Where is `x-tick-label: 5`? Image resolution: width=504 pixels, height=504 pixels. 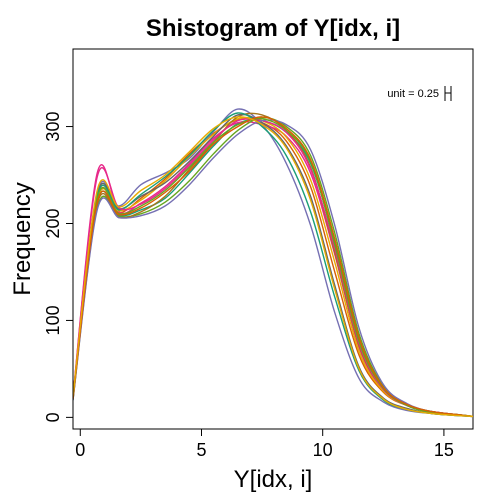 x-tick-label: 5 is located at coordinates (201, 450).